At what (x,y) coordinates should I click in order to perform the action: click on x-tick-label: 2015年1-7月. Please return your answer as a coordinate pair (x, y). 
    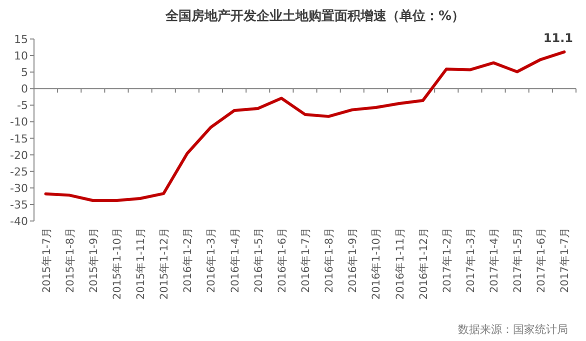
    Looking at the image, I should click on (46, 260).